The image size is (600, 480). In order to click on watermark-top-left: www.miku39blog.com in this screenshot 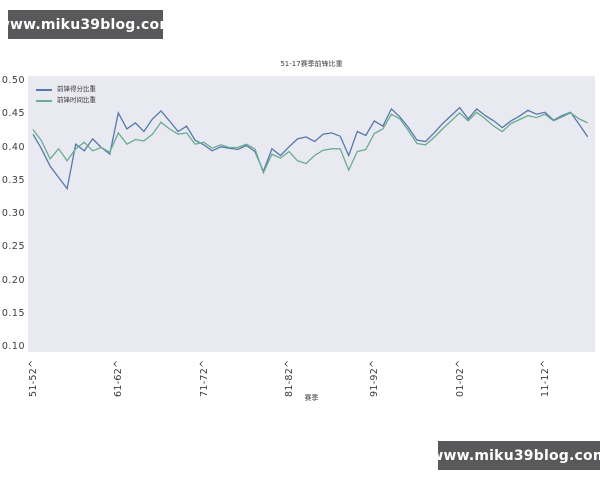, I will do `click(87, 24)`.